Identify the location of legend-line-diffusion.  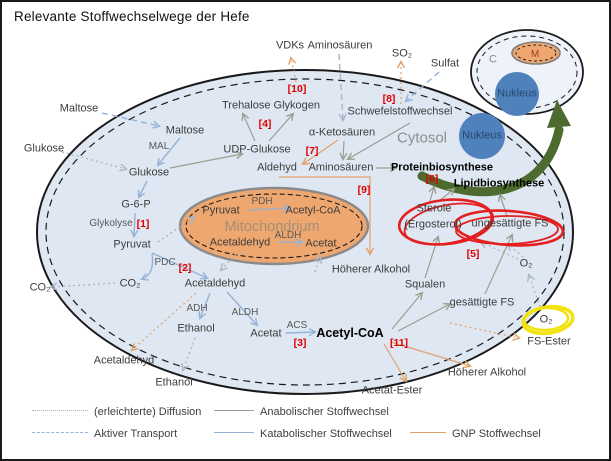
(60, 410).